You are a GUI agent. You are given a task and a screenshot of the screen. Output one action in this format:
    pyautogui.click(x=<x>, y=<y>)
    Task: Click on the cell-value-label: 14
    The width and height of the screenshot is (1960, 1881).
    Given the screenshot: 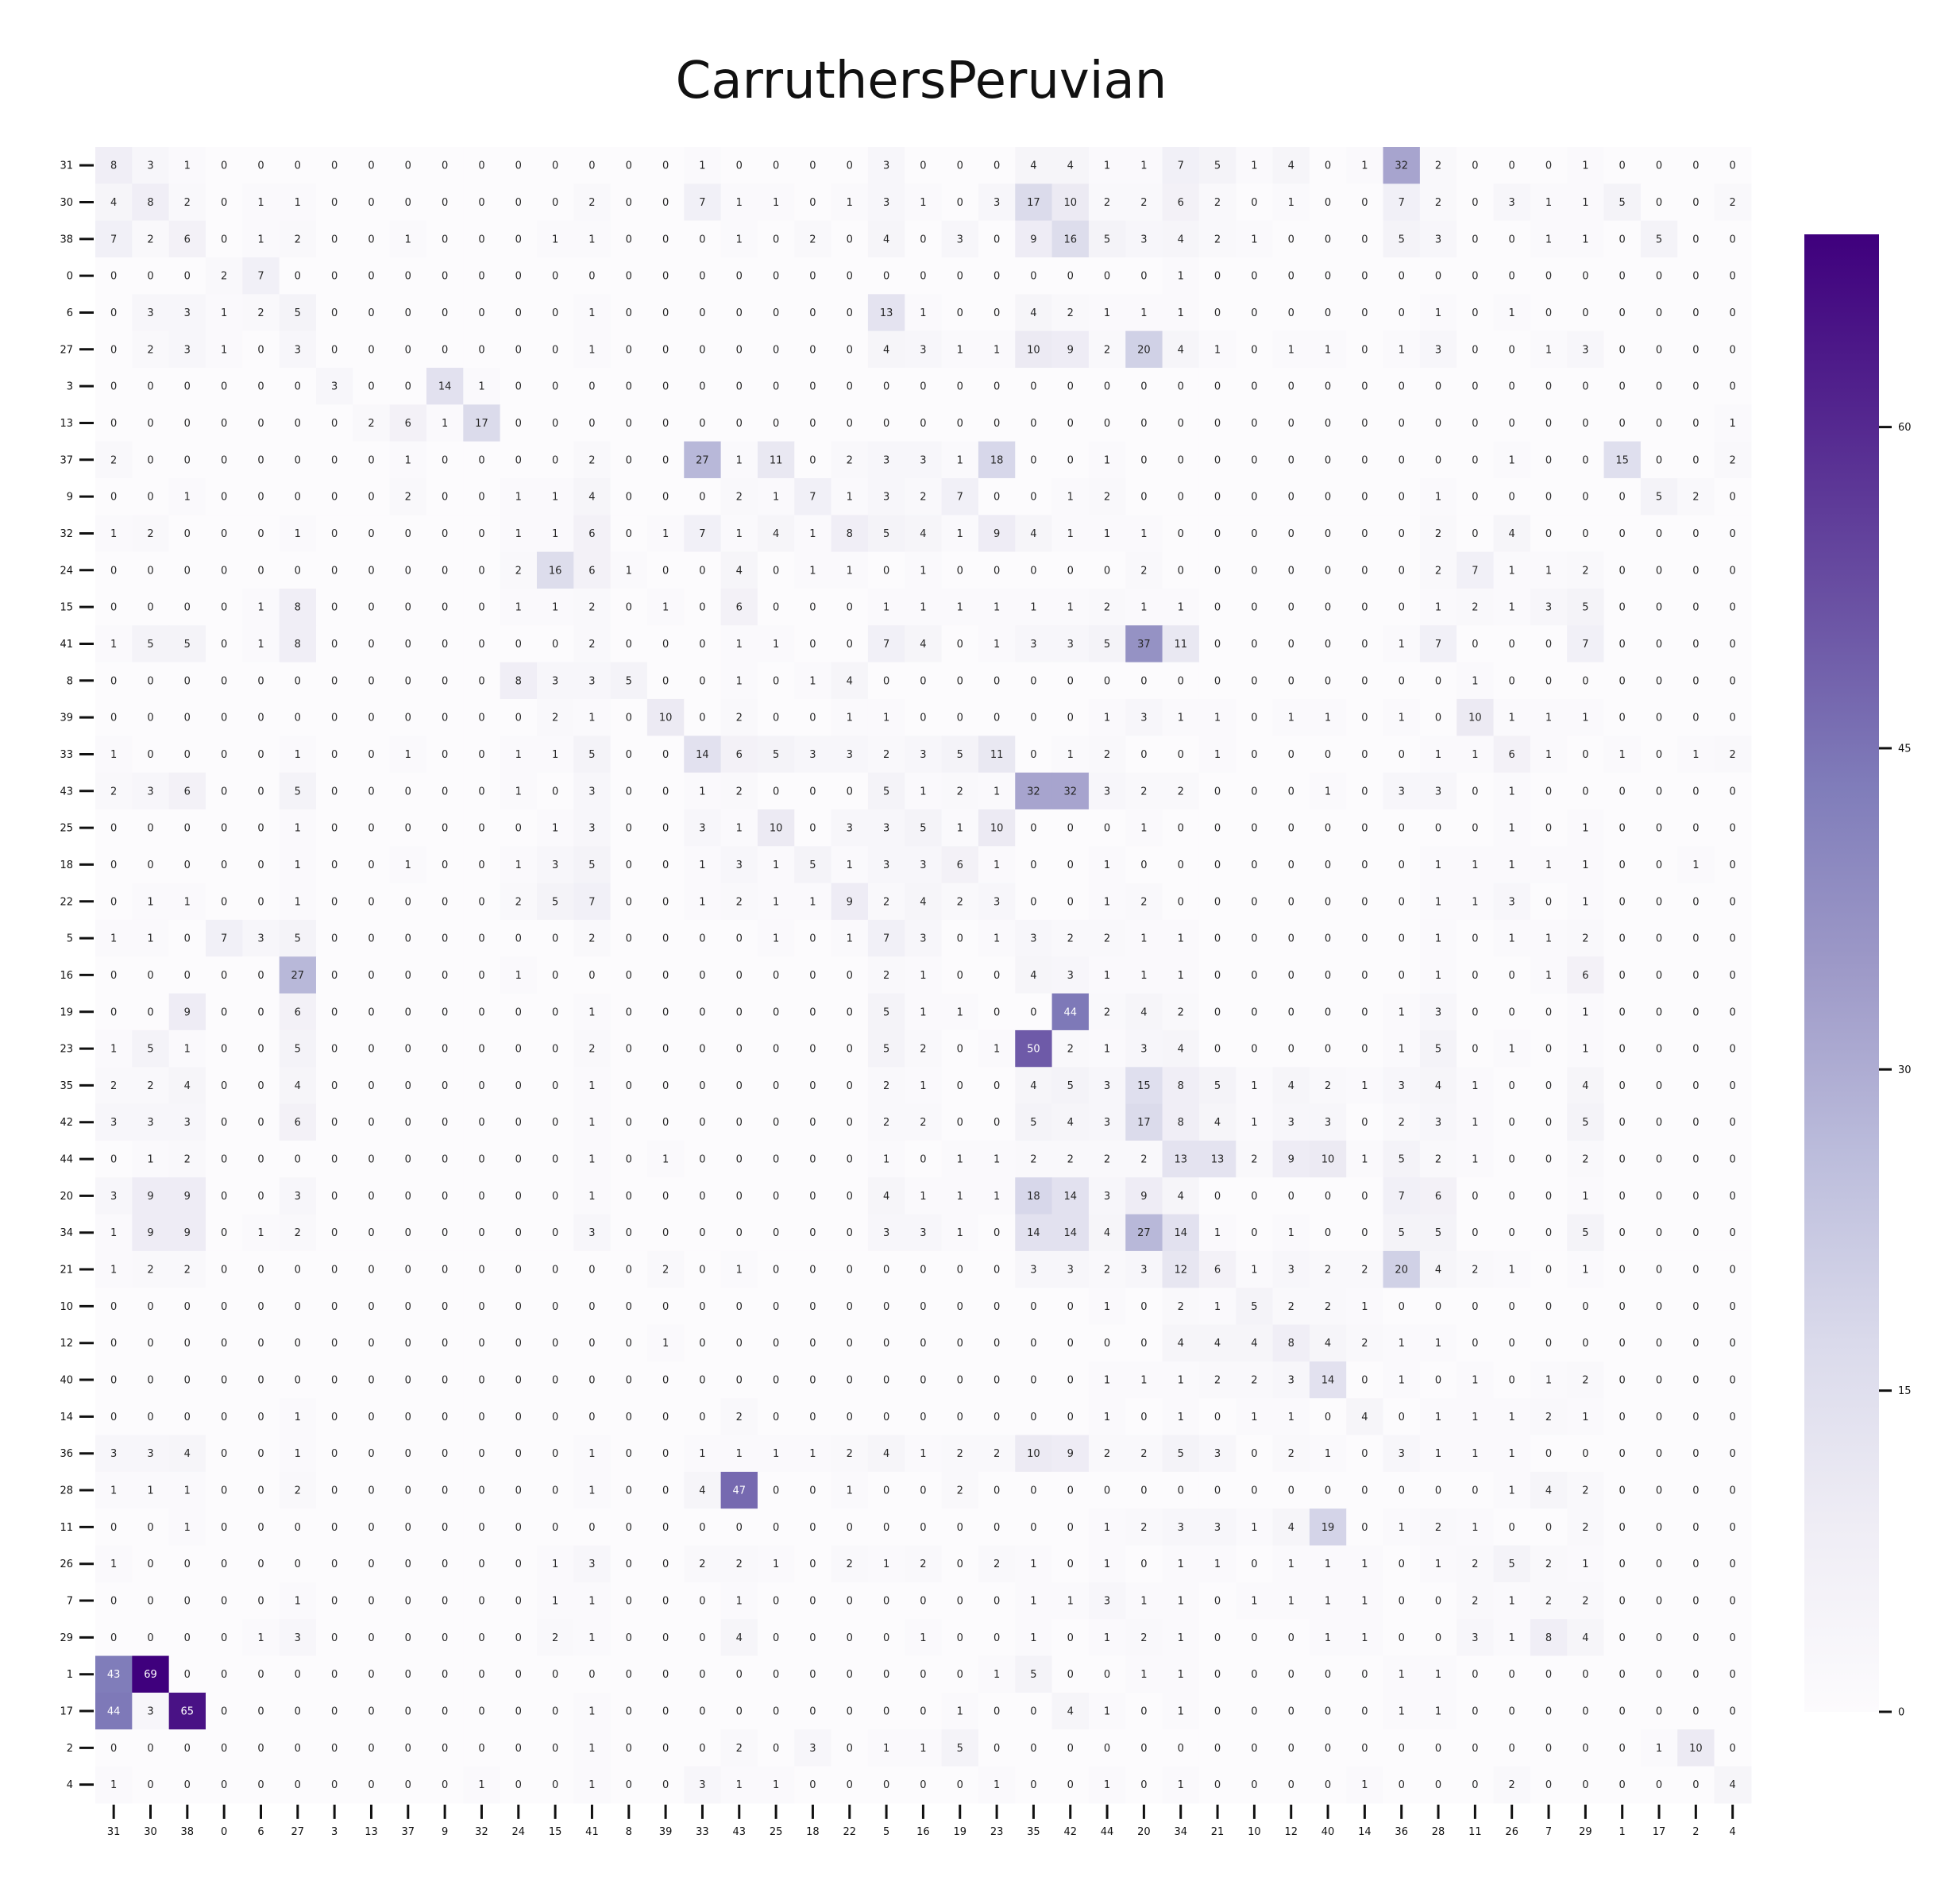 What is the action you would take?
    pyautogui.click(x=1033, y=1233)
    